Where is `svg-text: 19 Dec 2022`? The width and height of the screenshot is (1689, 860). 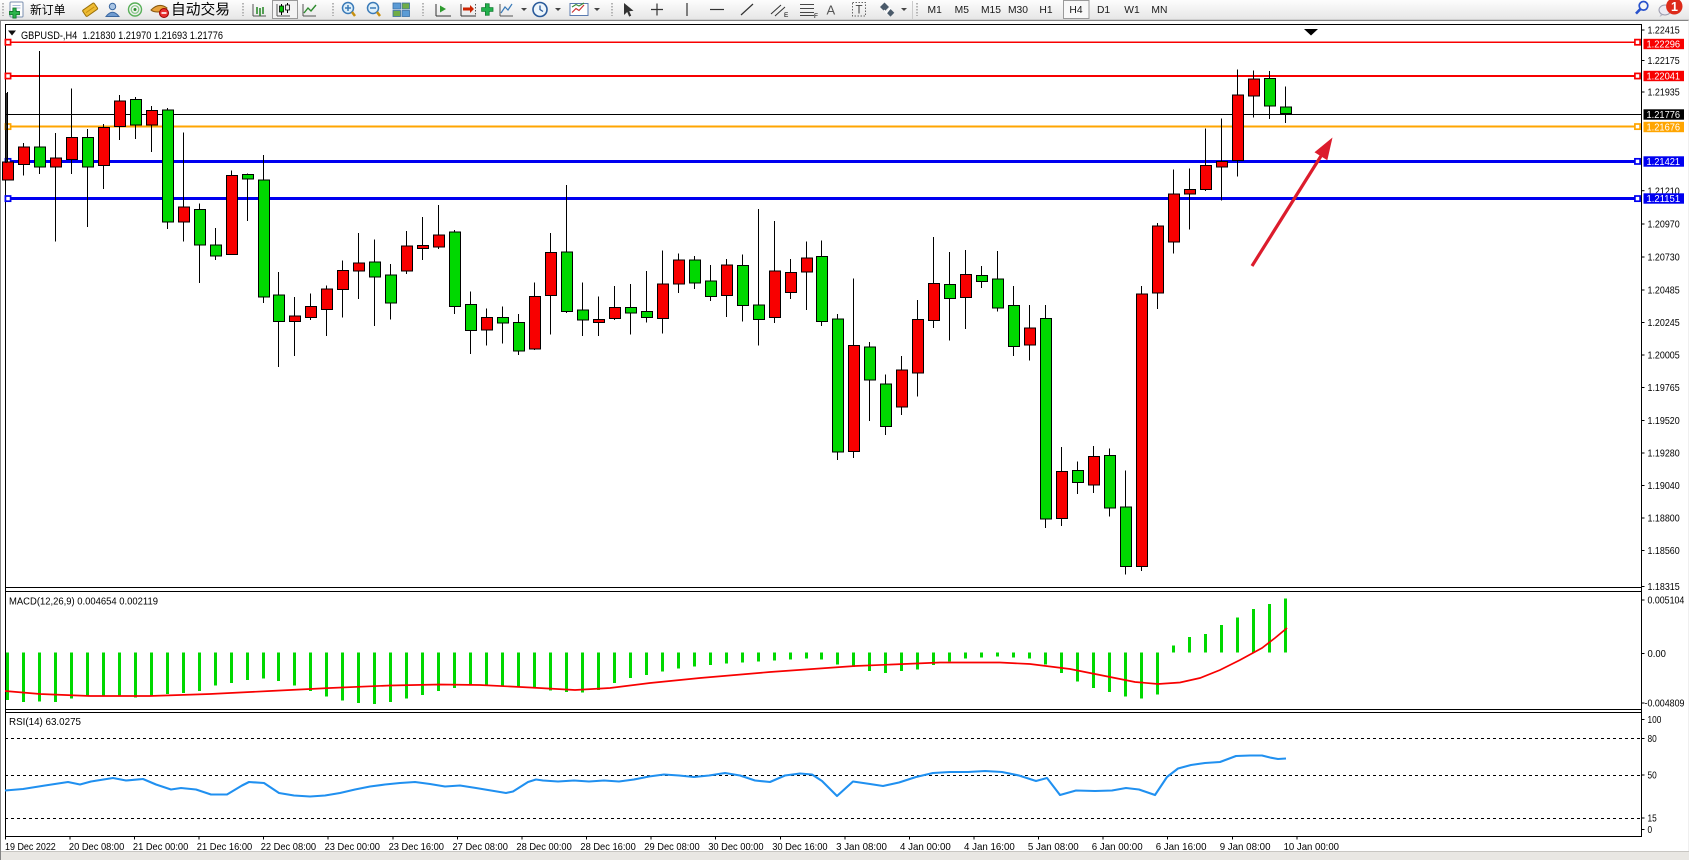
svg-text: 19 Dec 2022 is located at coordinates (30, 847).